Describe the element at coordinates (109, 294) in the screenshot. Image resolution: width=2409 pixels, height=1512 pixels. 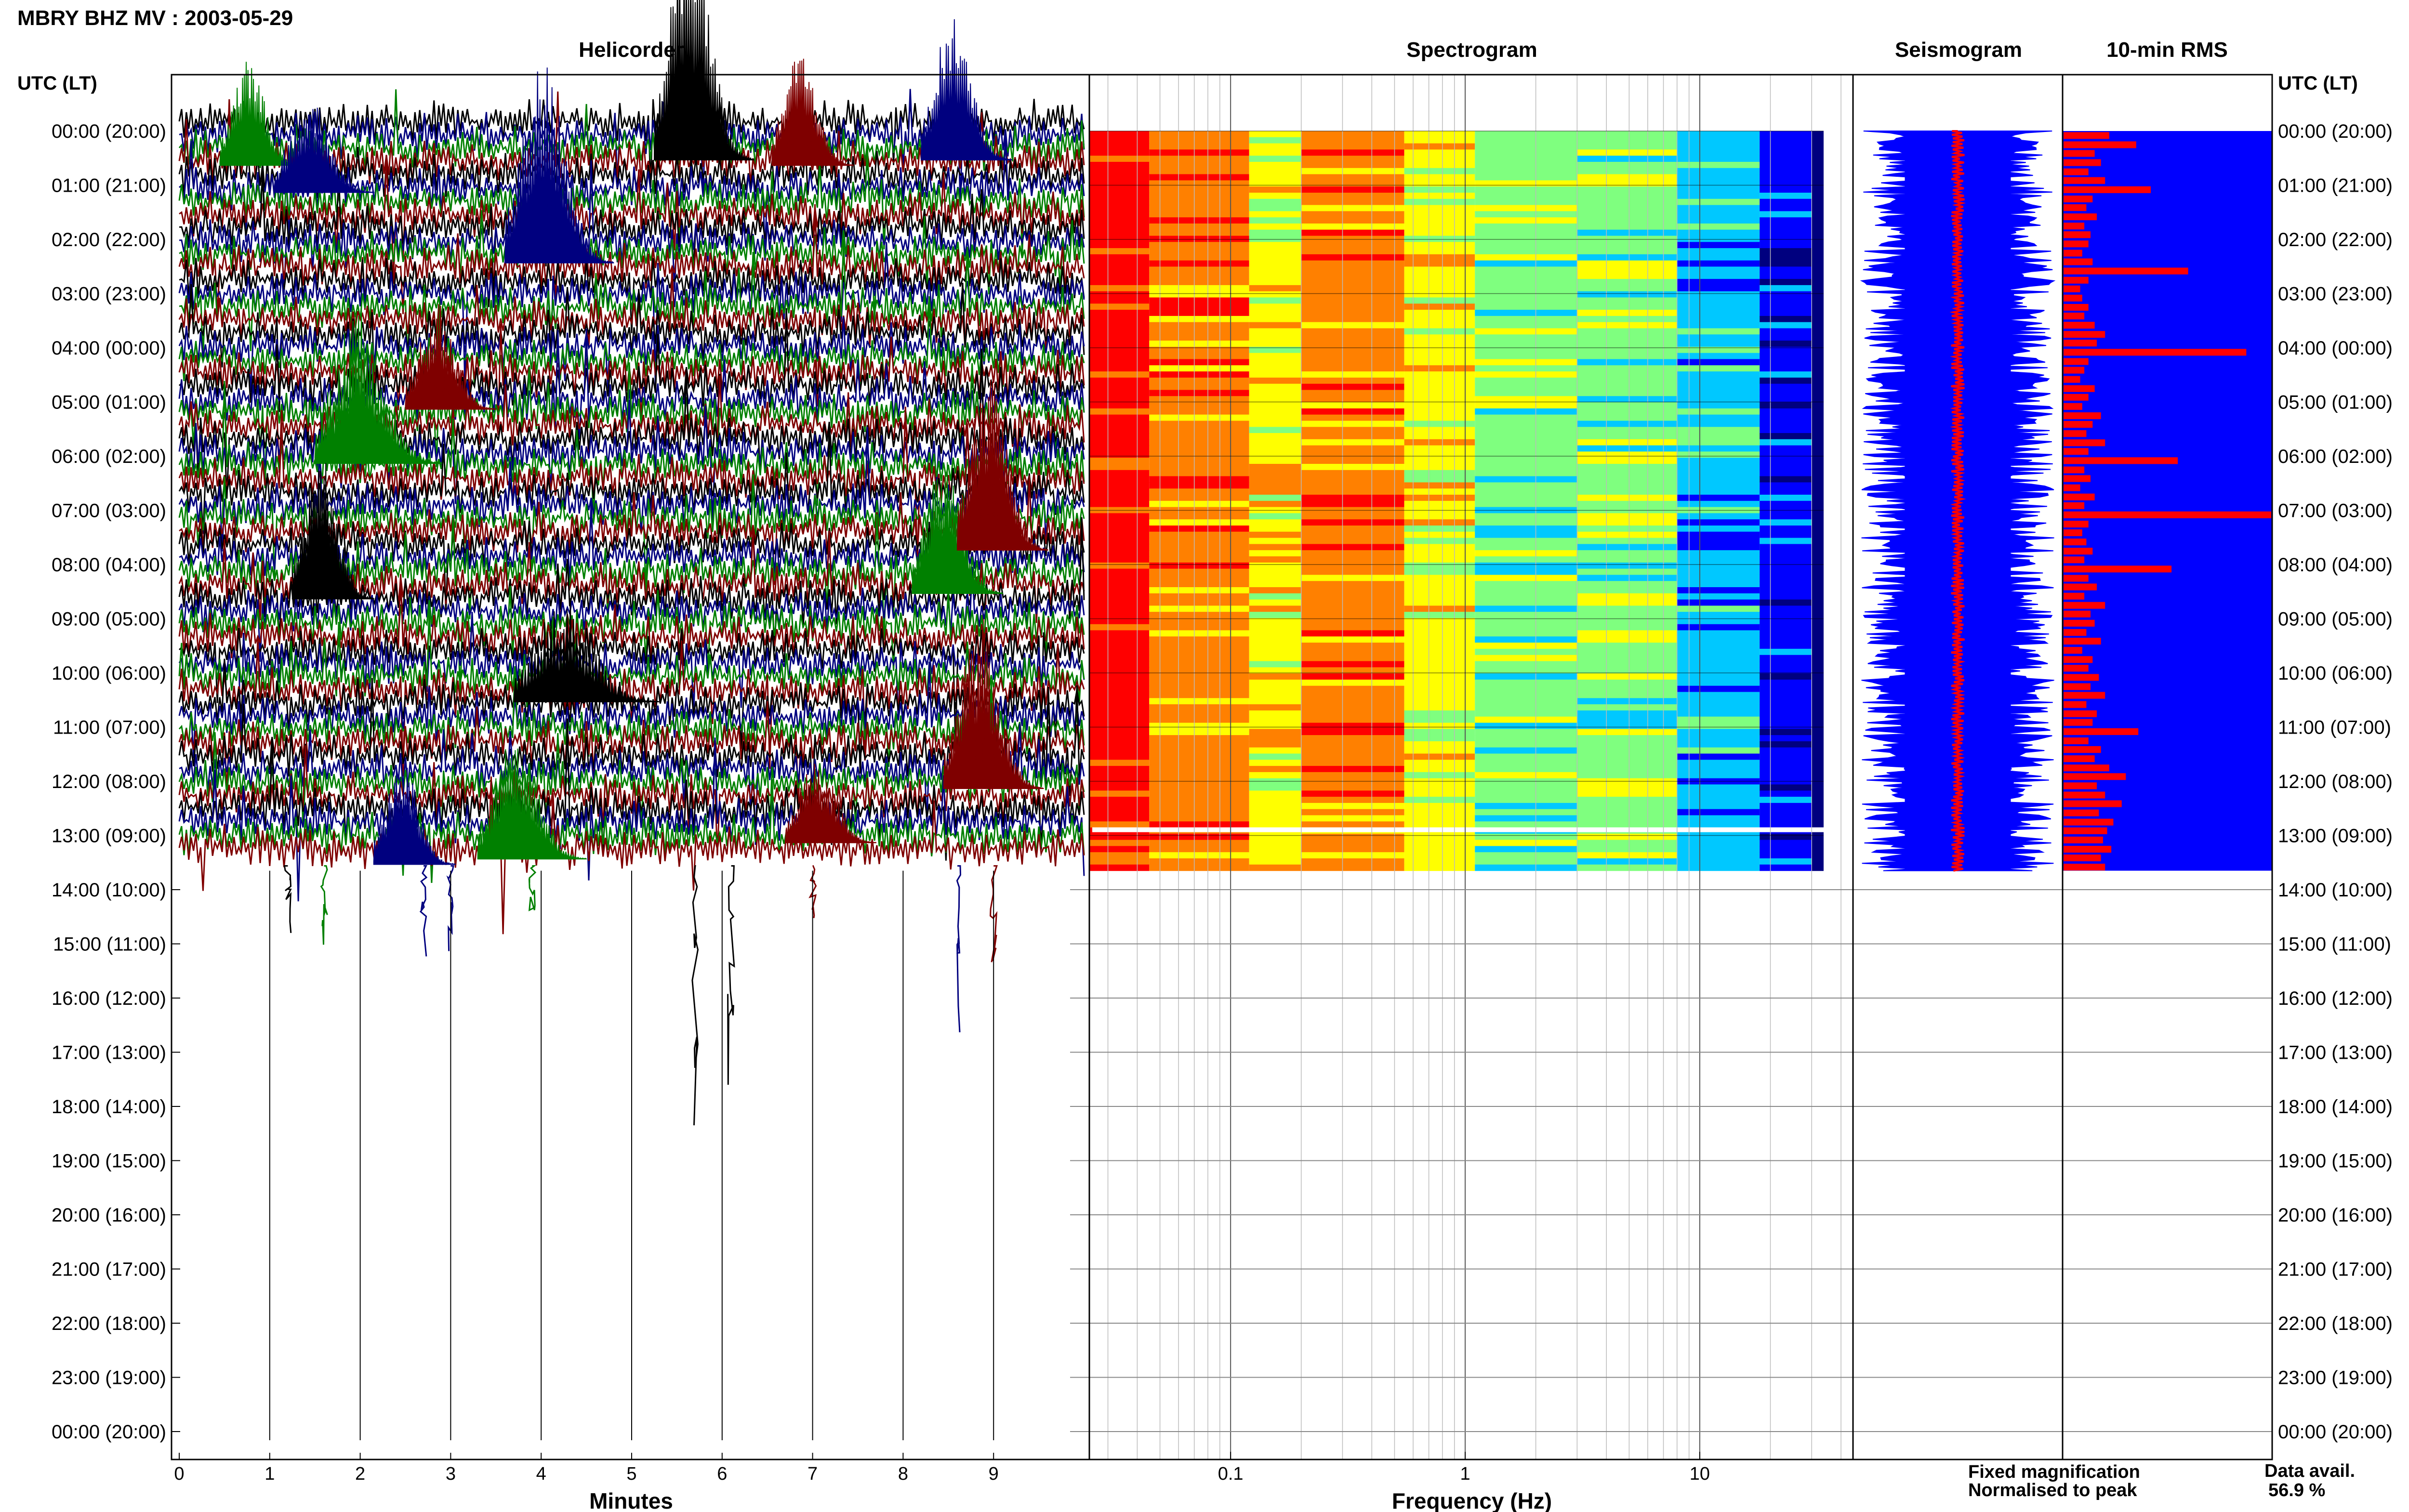
I see `time-label-left: 03:00 (23:00)` at that location.